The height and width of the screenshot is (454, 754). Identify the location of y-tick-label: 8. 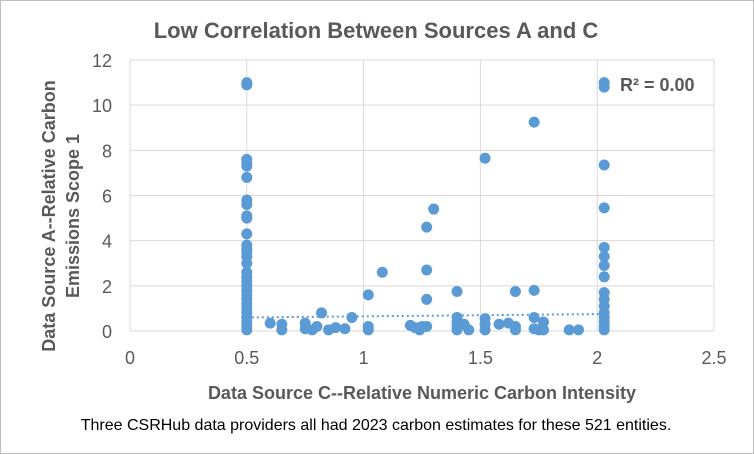
(107, 151).